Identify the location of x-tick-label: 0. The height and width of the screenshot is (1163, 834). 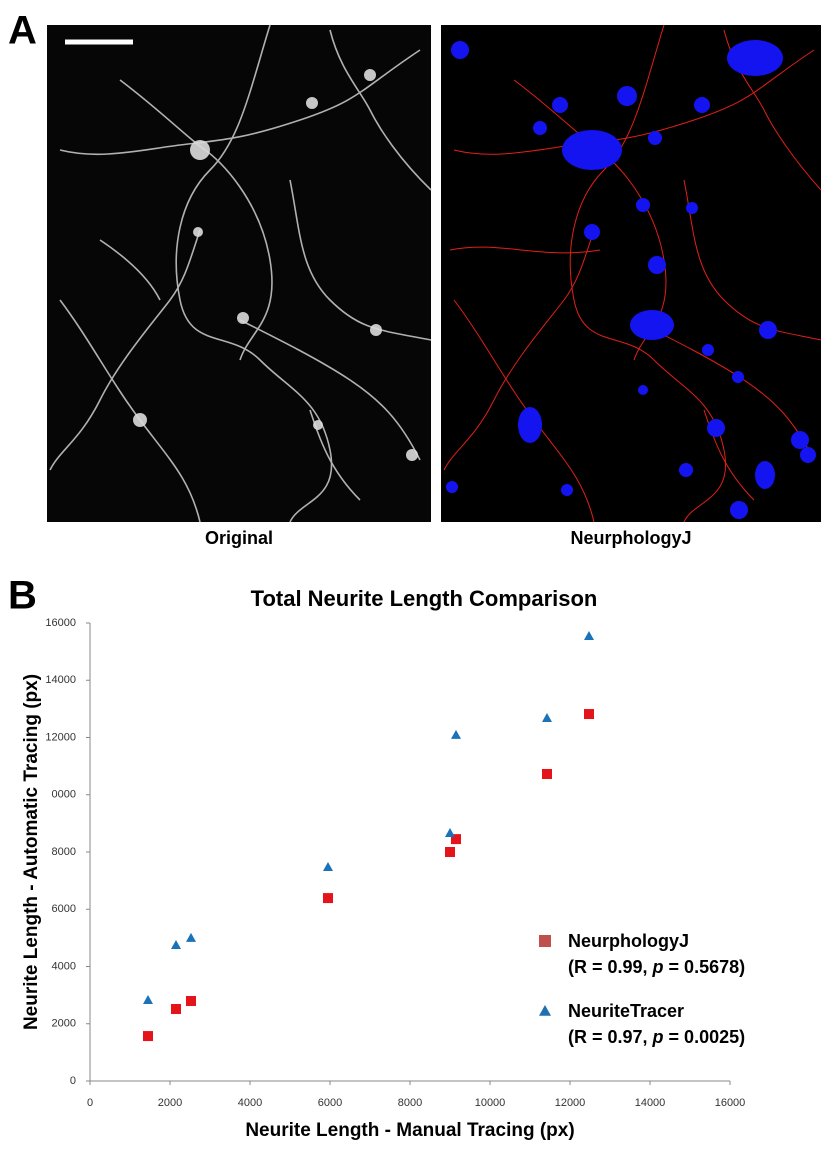
(90, 1103).